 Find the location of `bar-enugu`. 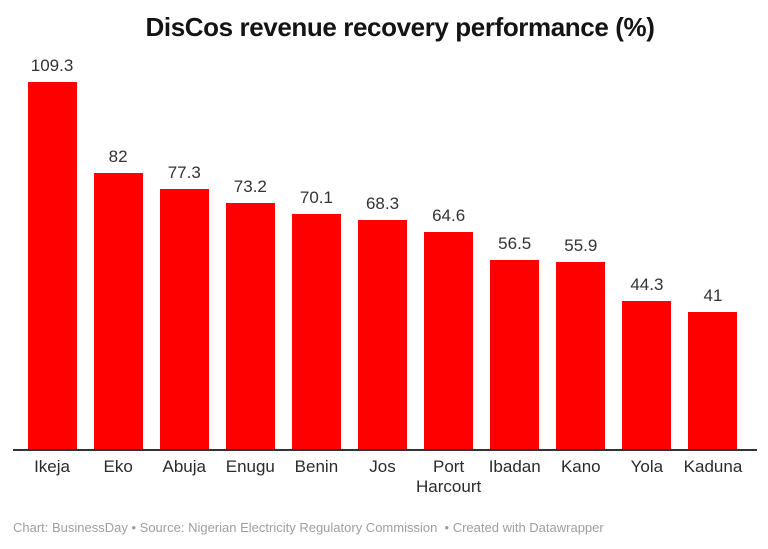

bar-enugu is located at coordinates (250, 327).